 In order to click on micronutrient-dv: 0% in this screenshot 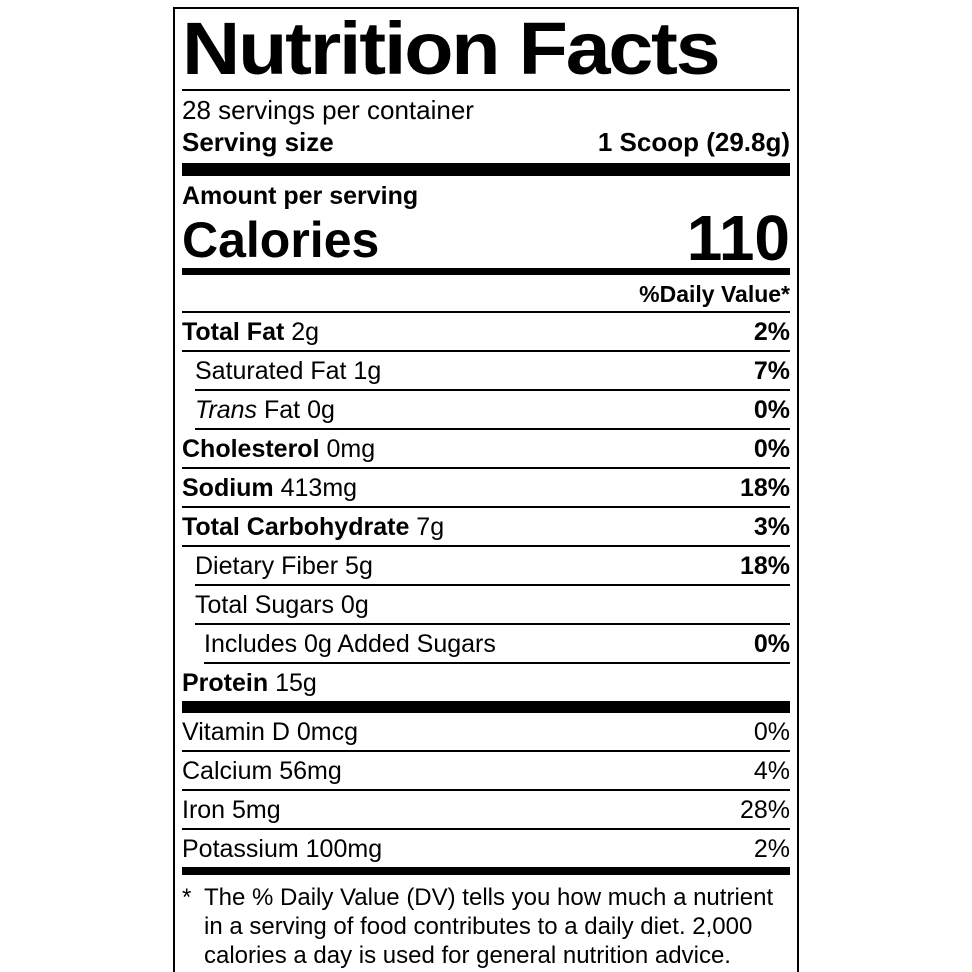, I will do `click(771, 731)`.